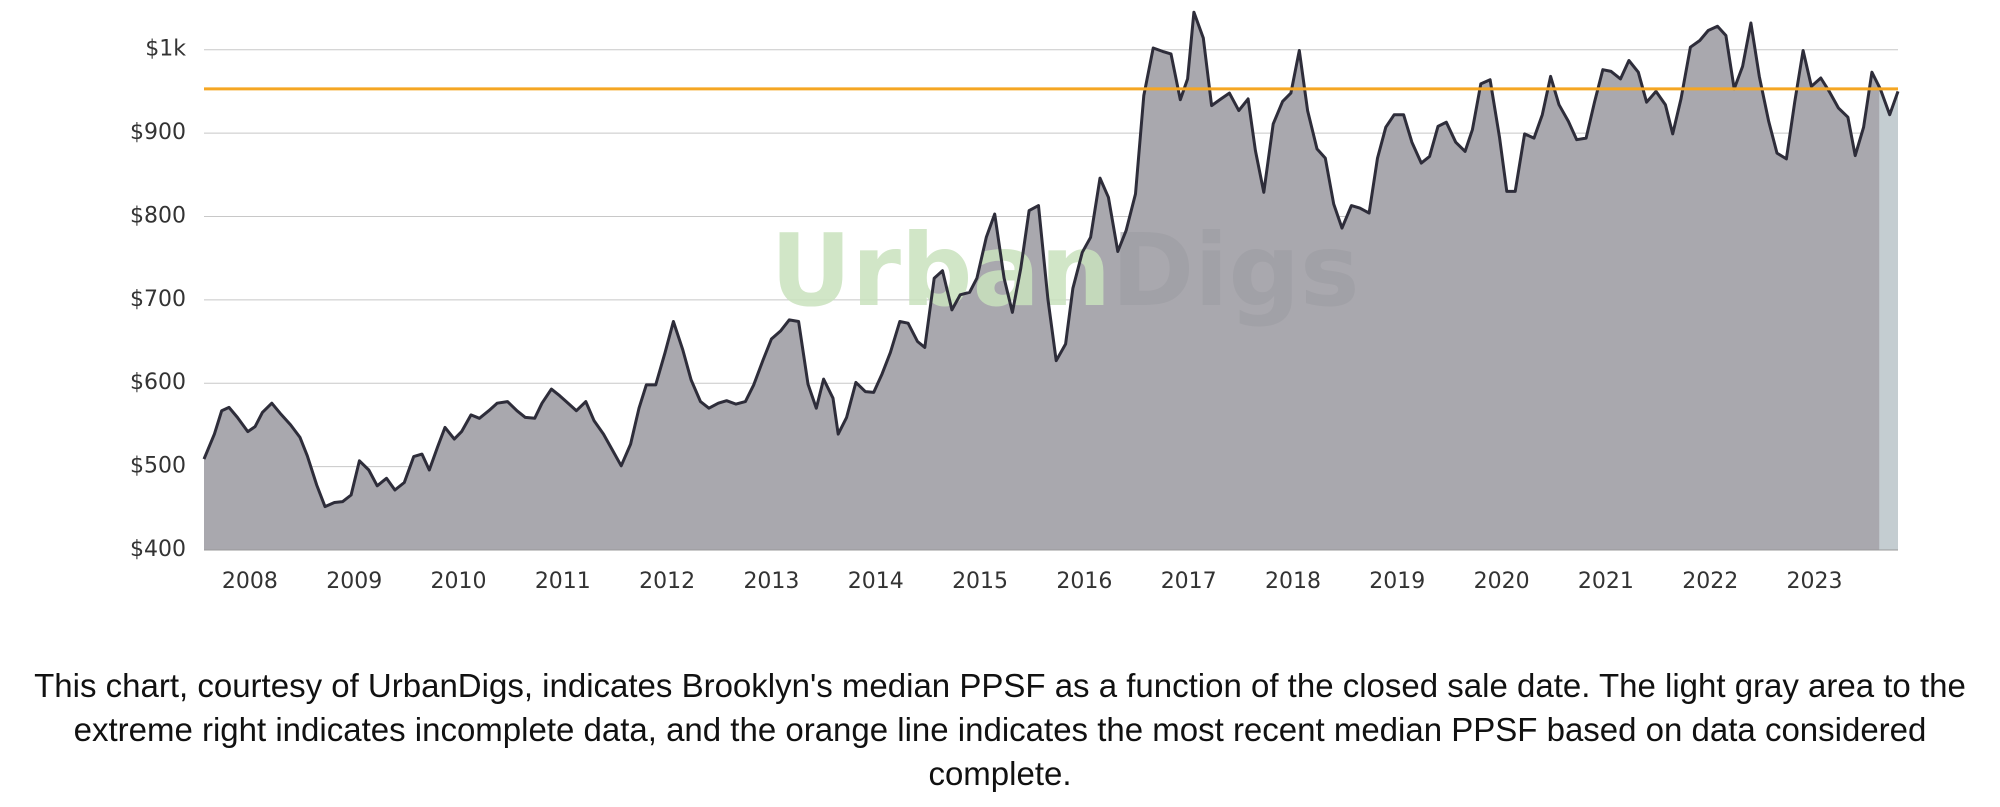  I want to click on y-tick-label: $500, so click(158, 466).